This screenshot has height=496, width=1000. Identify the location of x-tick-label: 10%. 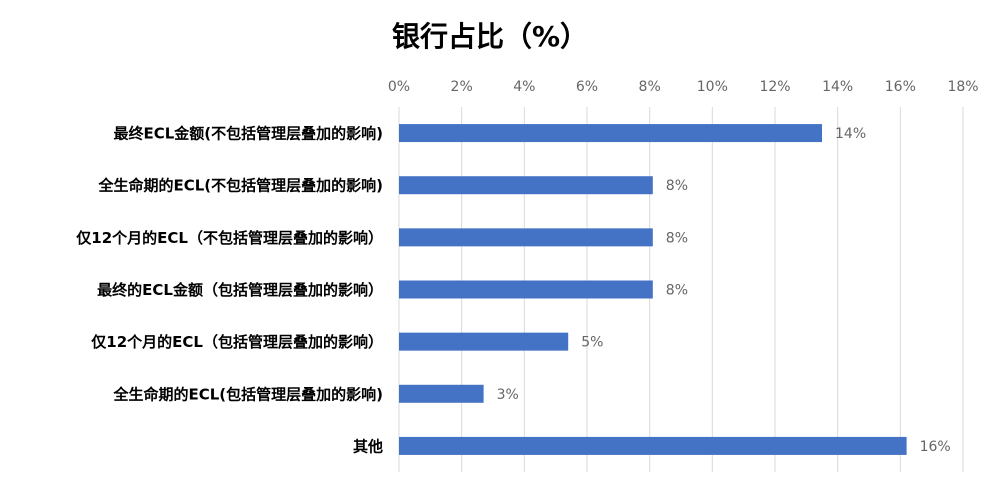
(712, 87).